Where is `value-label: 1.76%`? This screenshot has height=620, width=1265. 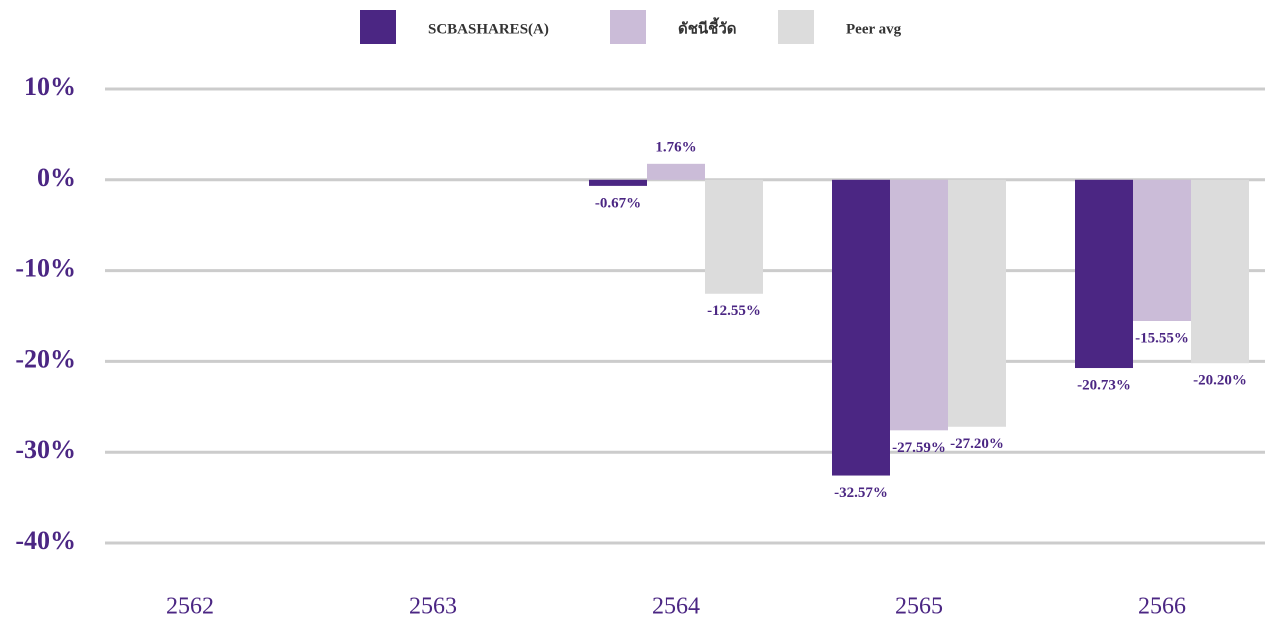
value-label: 1.76% is located at coordinates (675, 147).